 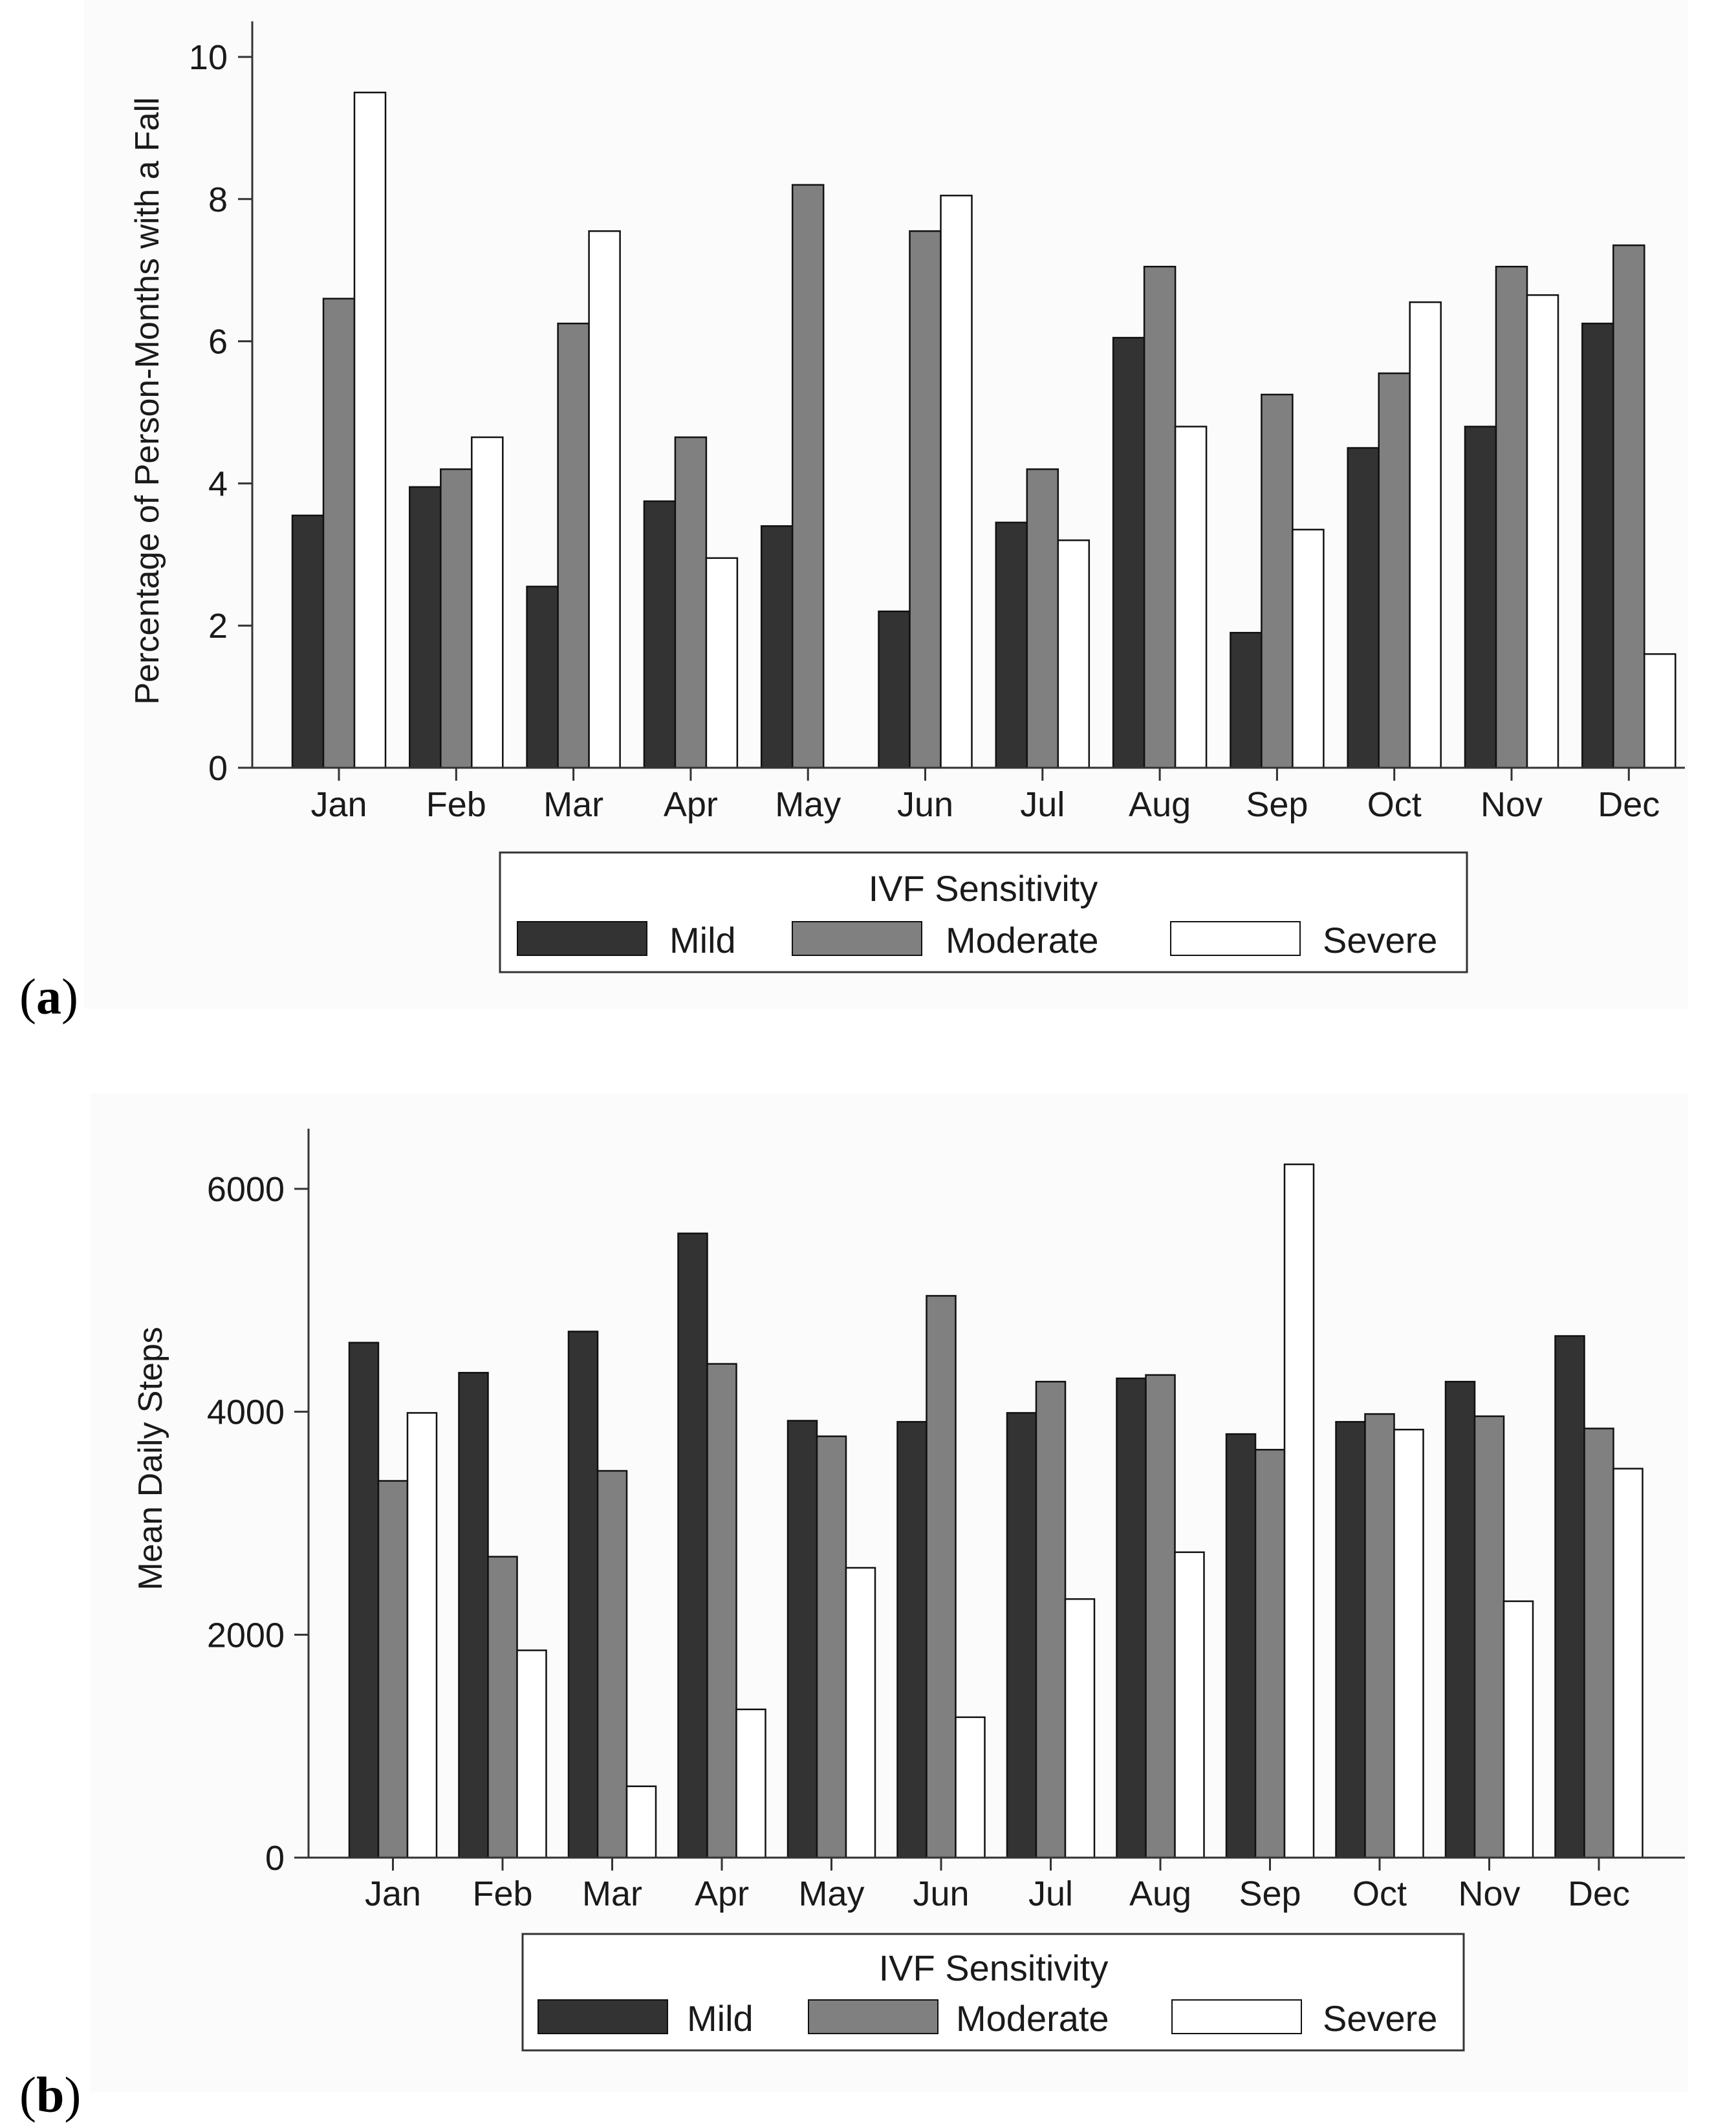 I want to click on x-tick-label-feb-a: Feb, so click(x=456, y=804).